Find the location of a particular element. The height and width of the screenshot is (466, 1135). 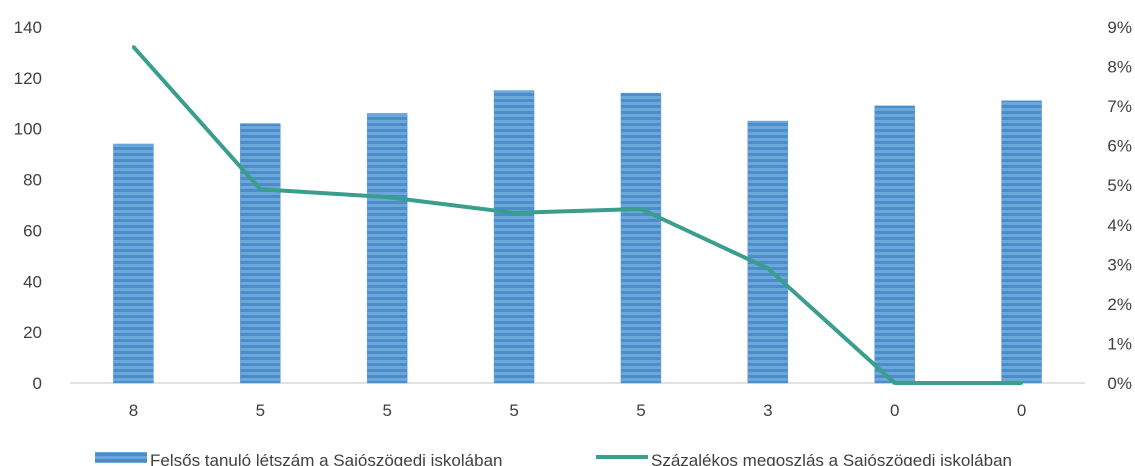

right-tick-label: 0% is located at coordinates (1119, 383).